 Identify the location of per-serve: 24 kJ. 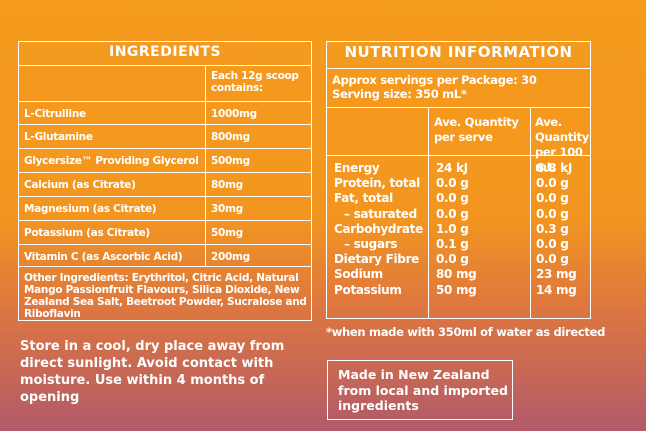
(452, 168).